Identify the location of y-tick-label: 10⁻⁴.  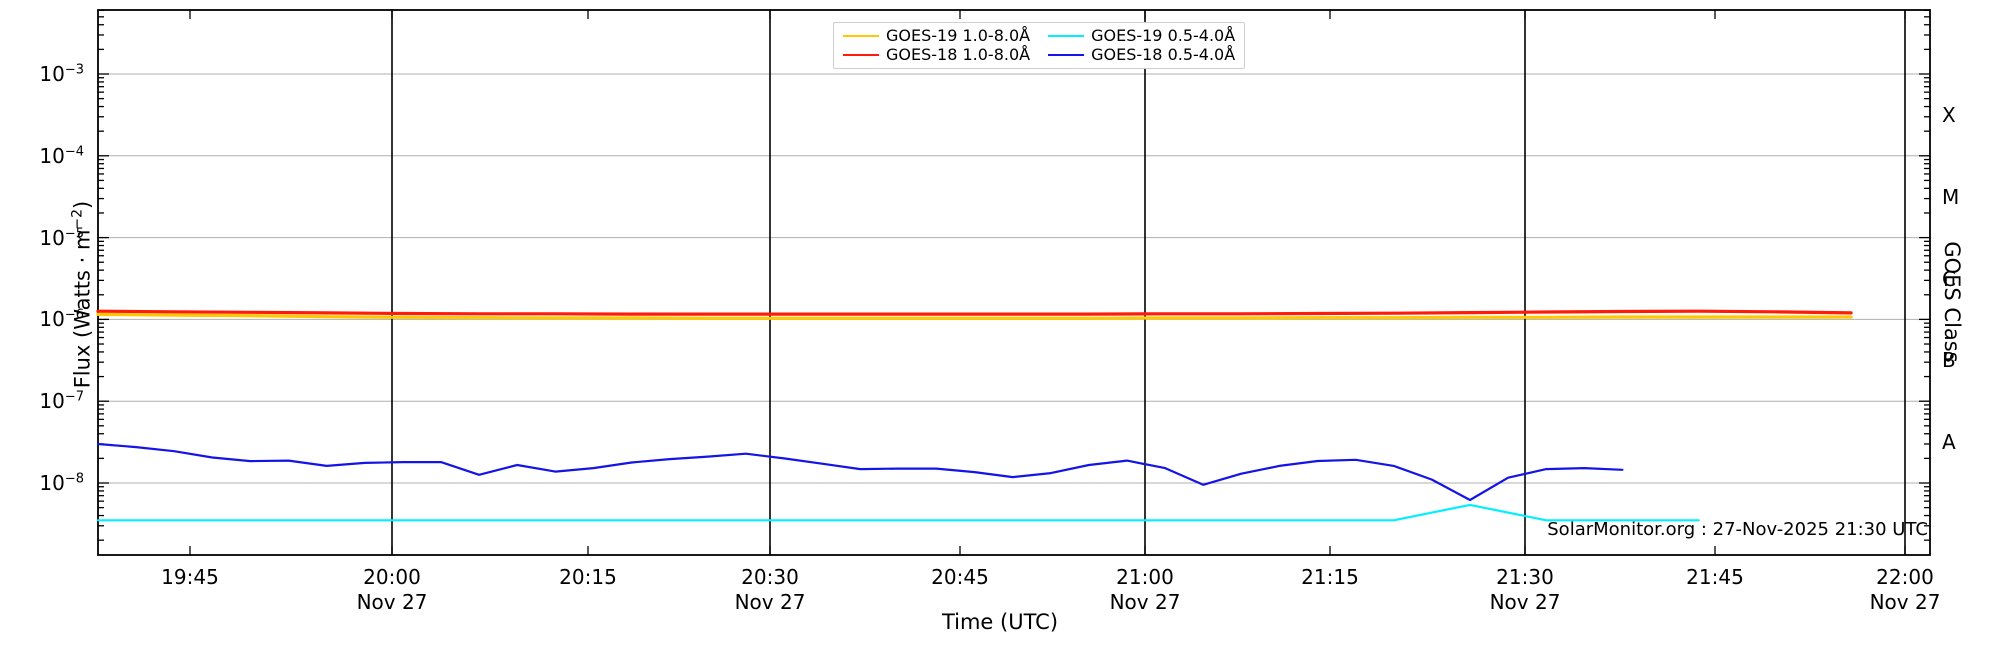
(61, 155).